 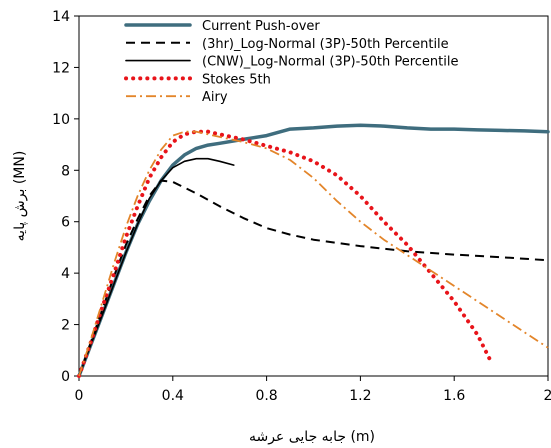 I want to click on y-axis-label: برش پایه (MN), so click(x=20, y=196).